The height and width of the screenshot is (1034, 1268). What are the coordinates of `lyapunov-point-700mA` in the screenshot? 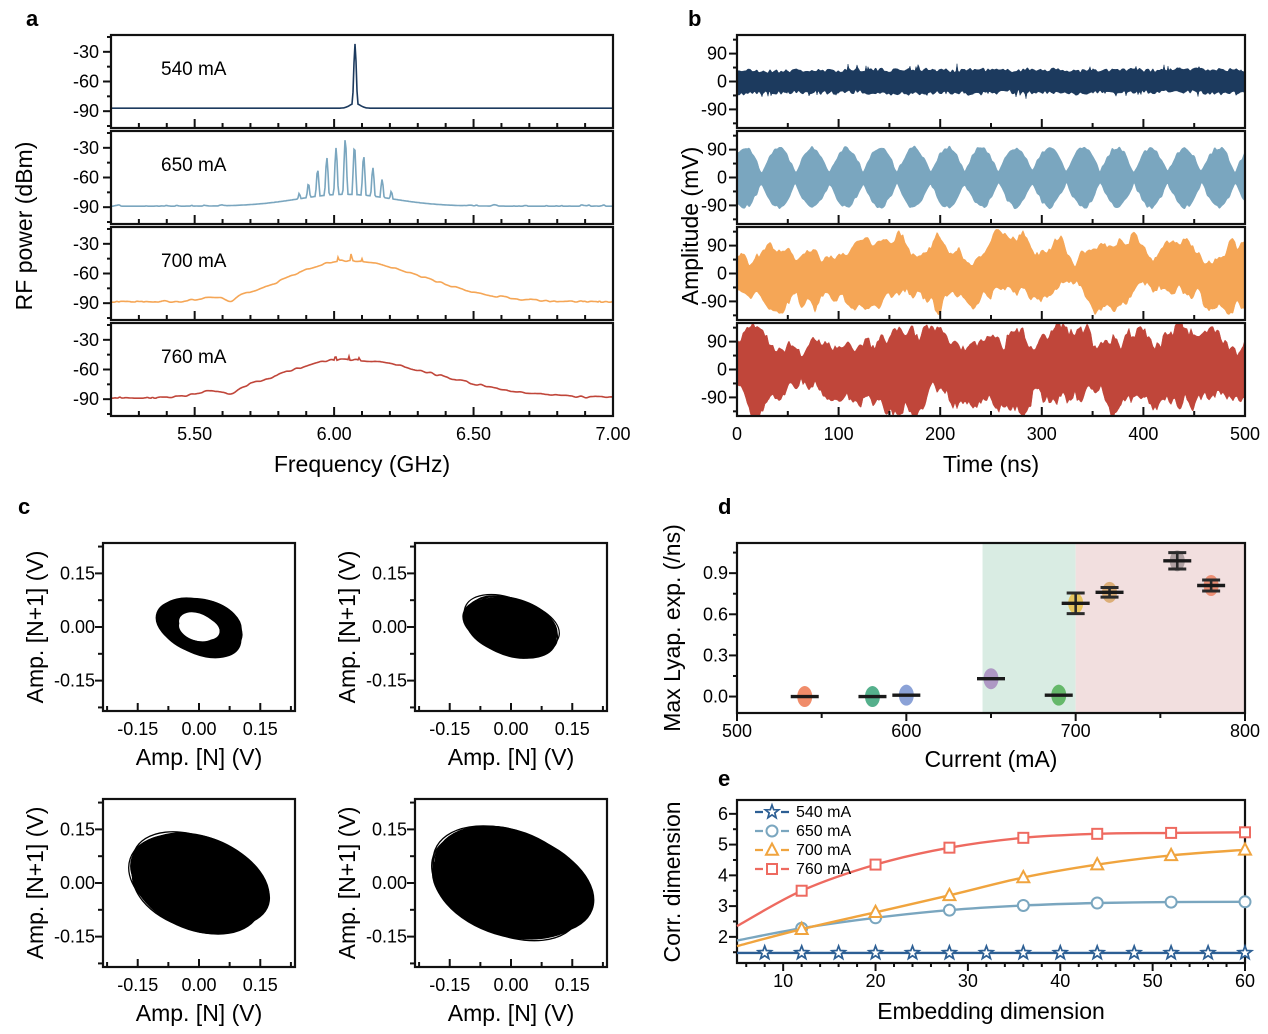 It's located at (1075, 603).